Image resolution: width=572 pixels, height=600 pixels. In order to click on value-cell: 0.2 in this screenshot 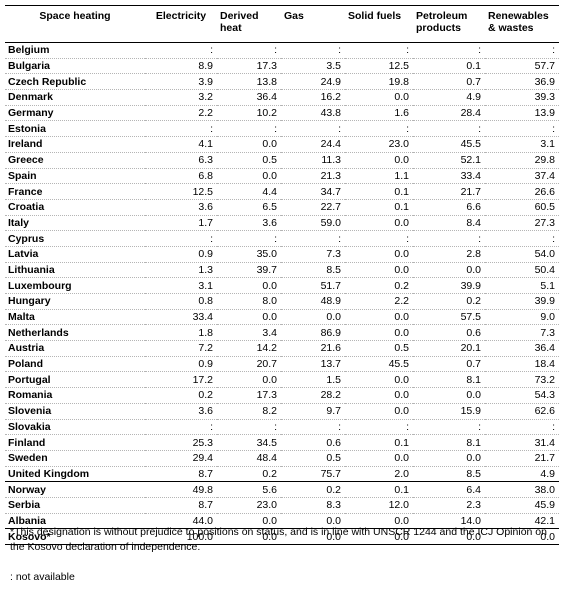, I will do `click(249, 474)`.